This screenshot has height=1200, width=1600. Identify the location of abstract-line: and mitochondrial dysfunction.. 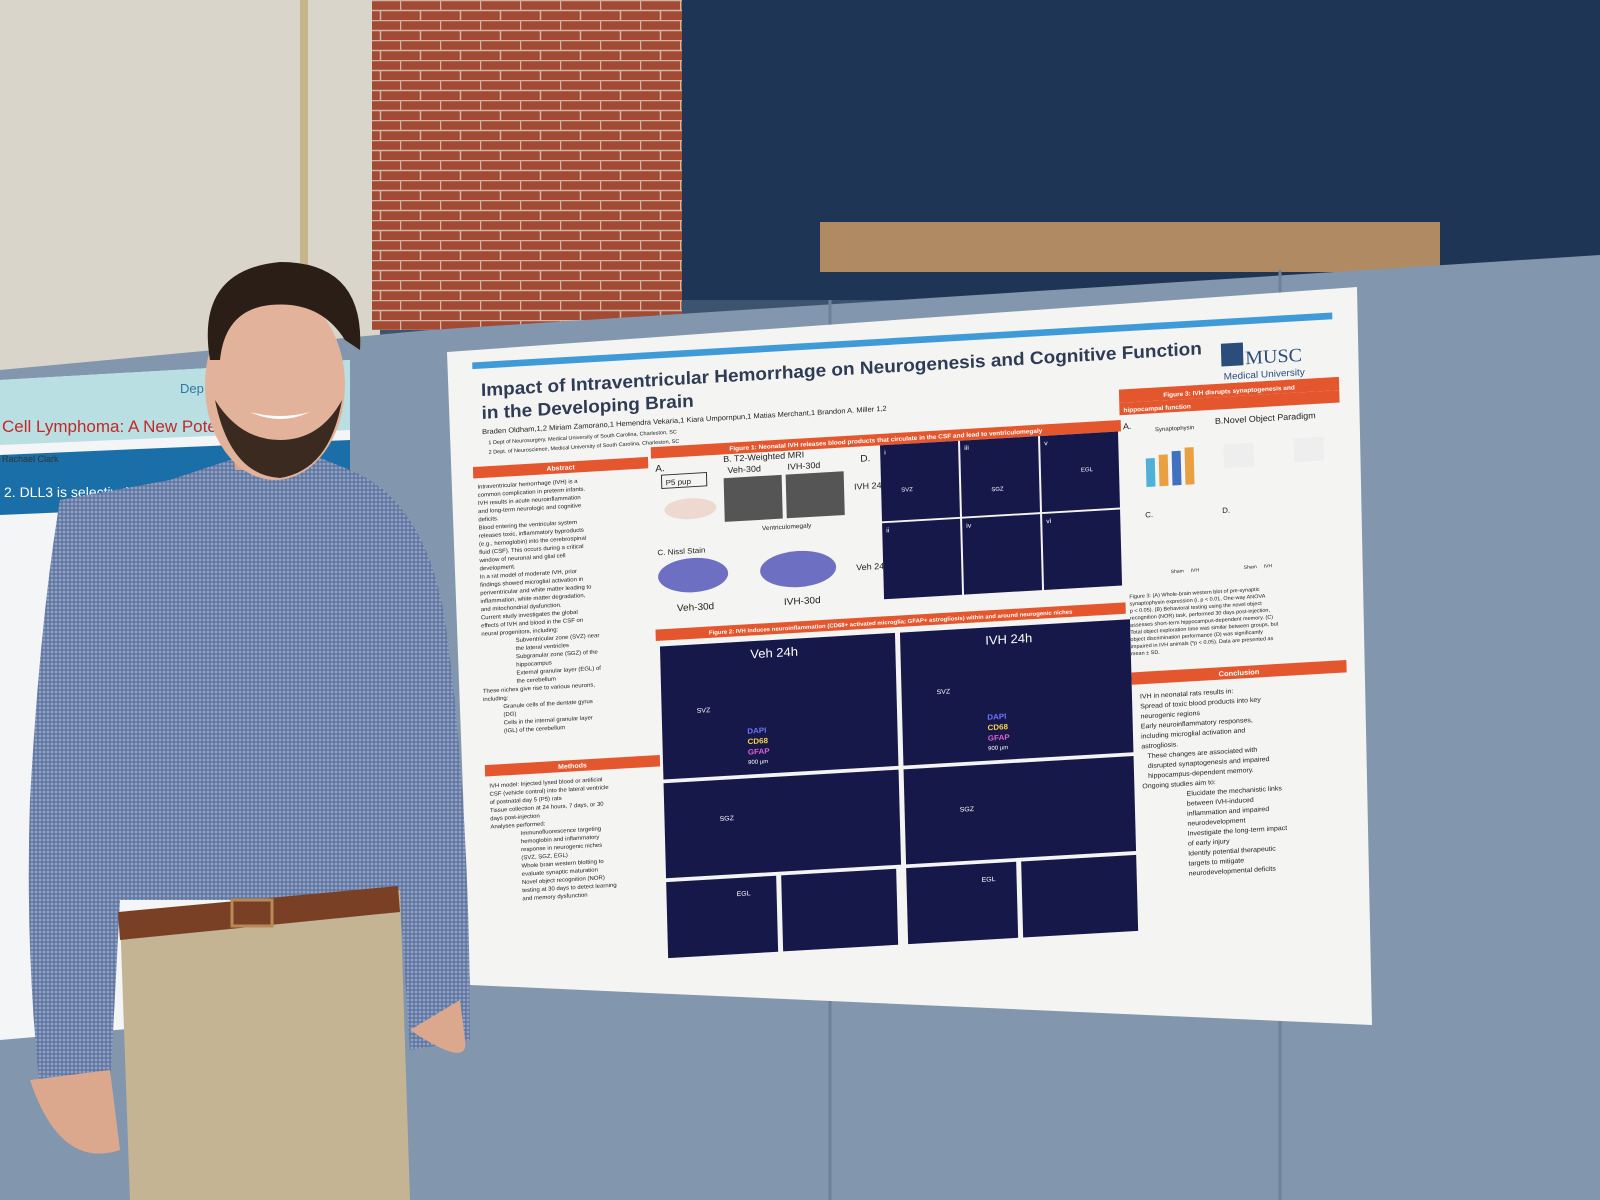
(521, 608).